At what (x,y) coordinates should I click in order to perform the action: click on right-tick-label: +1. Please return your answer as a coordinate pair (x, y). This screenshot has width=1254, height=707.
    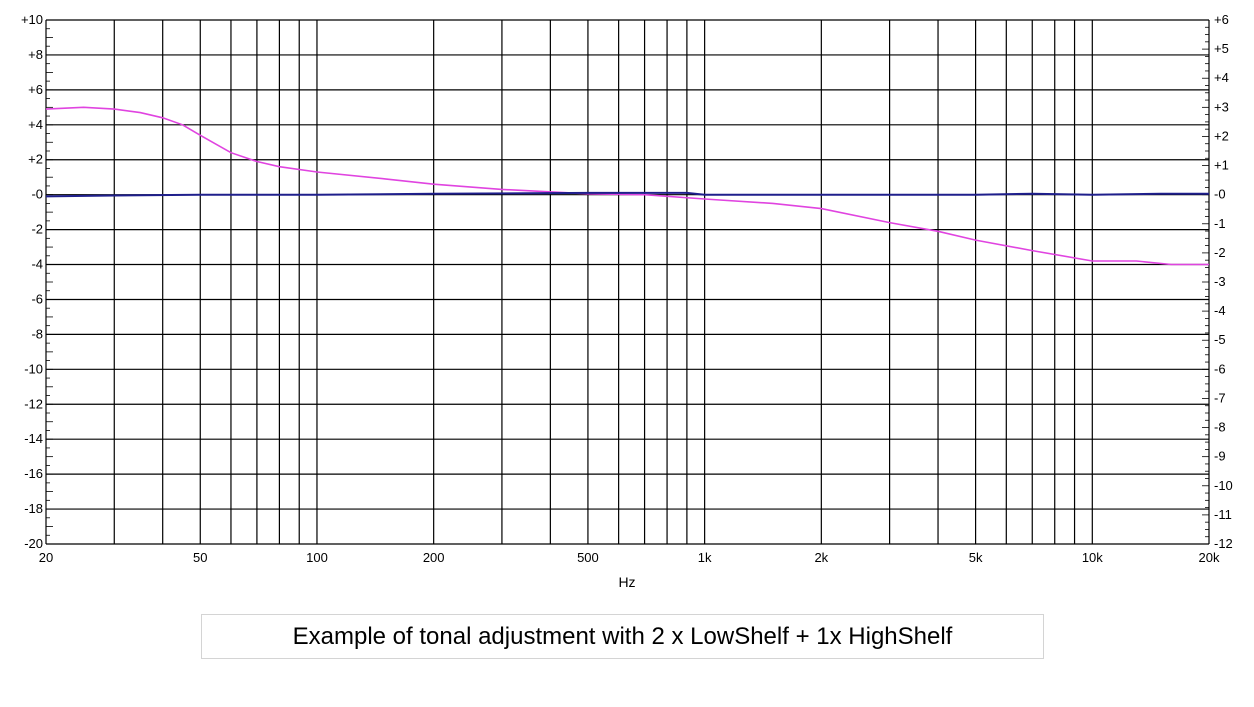
    Looking at the image, I should click on (1221, 165).